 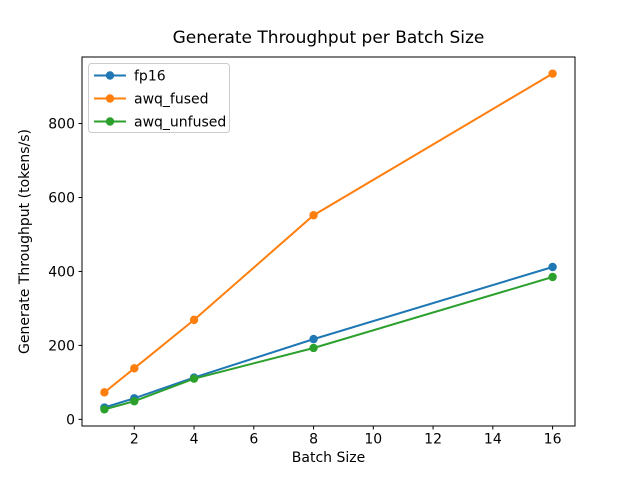 I want to click on x-tick-label: 4, so click(x=194, y=440).